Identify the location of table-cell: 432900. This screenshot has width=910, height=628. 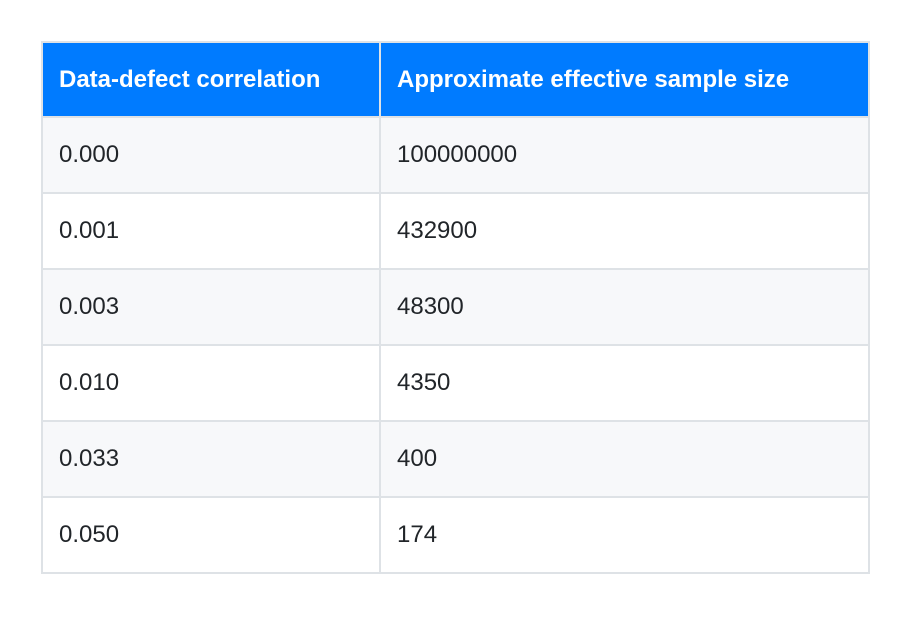
(624, 231).